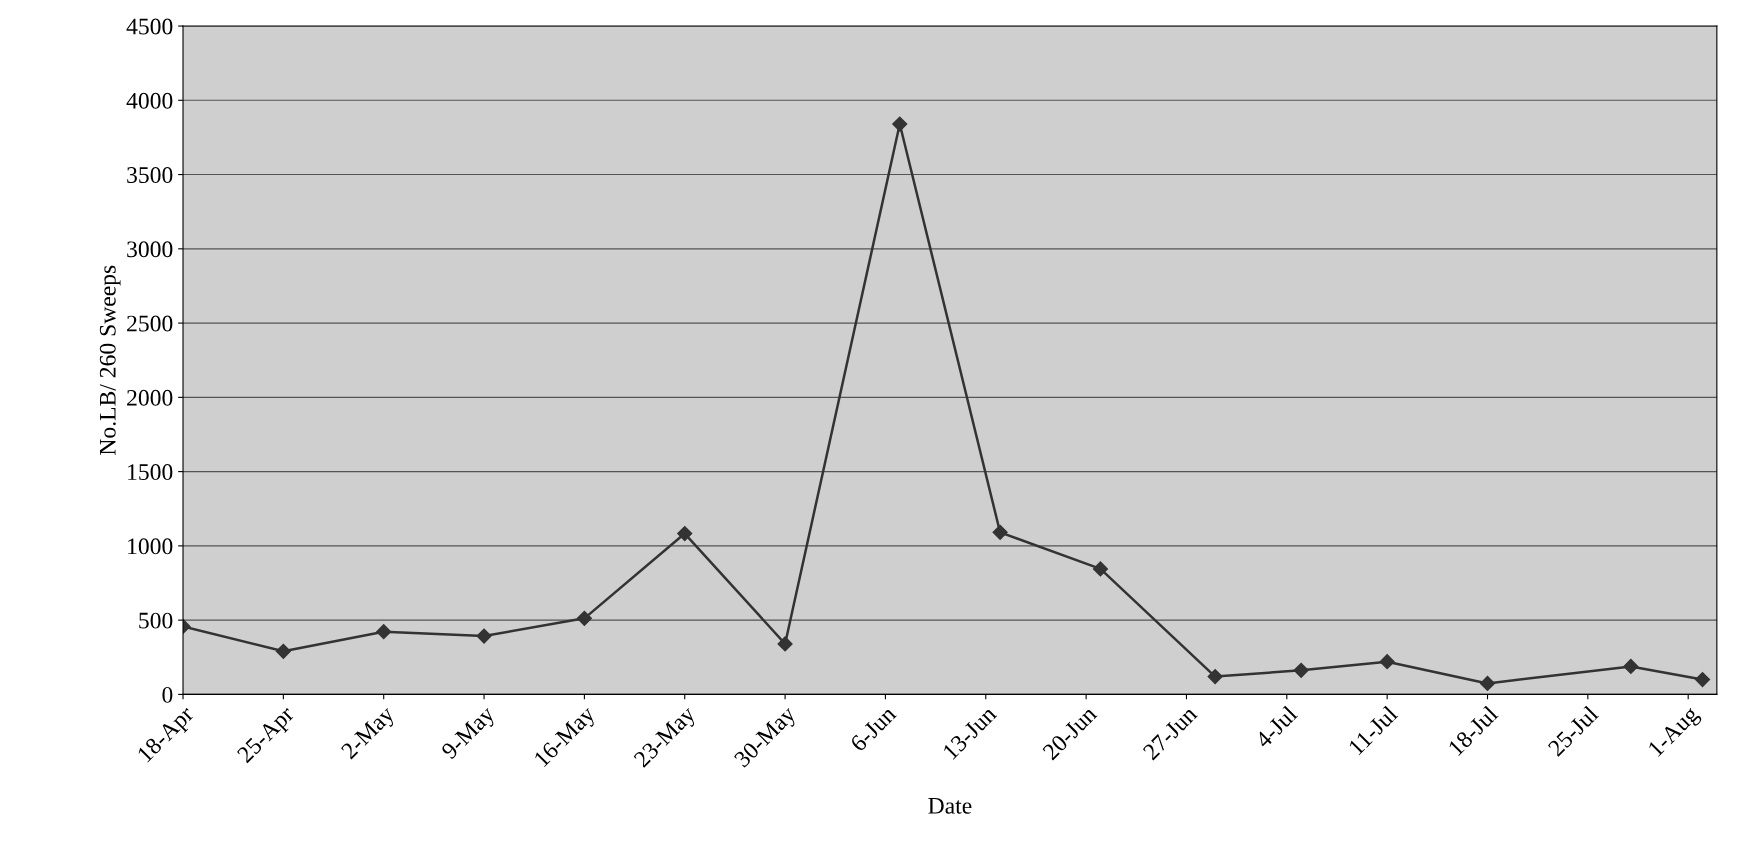 This screenshot has width=1743, height=868. Describe the element at coordinates (950, 806) in the screenshot. I see `x-axis-title: Date` at that location.